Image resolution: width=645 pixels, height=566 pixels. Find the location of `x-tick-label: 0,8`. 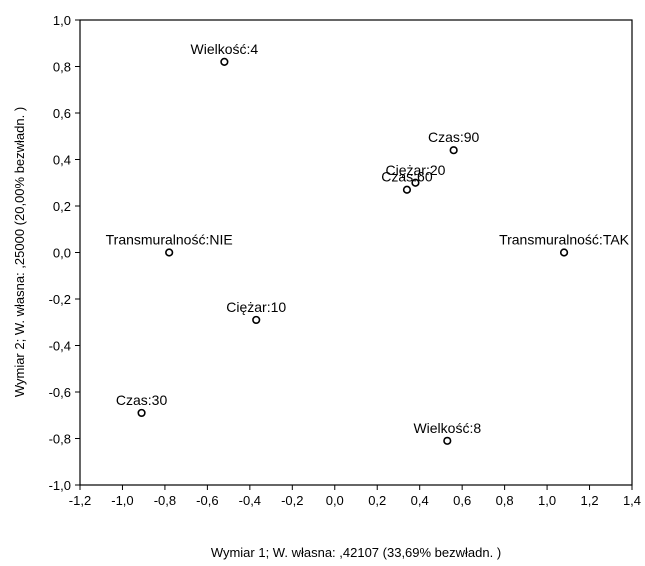

x-tick-label: 0,8 is located at coordinates (505, 500).